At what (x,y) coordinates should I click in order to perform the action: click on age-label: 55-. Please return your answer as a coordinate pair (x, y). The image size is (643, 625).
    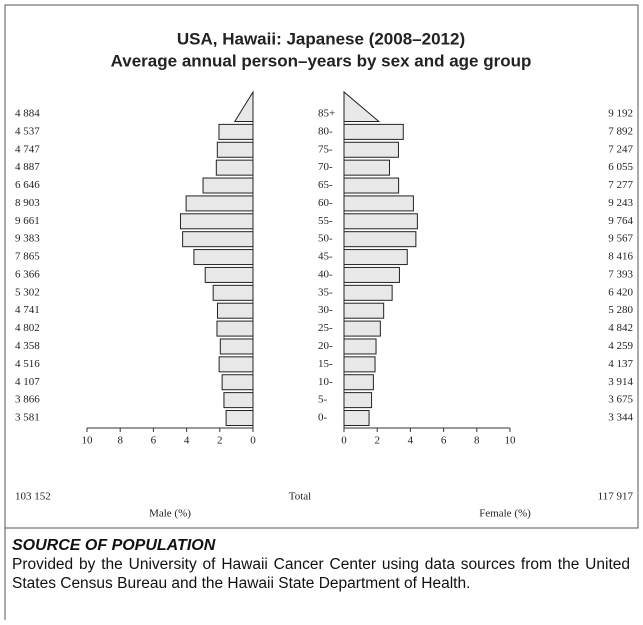
    Looking at the image, I should click on (325, 221).